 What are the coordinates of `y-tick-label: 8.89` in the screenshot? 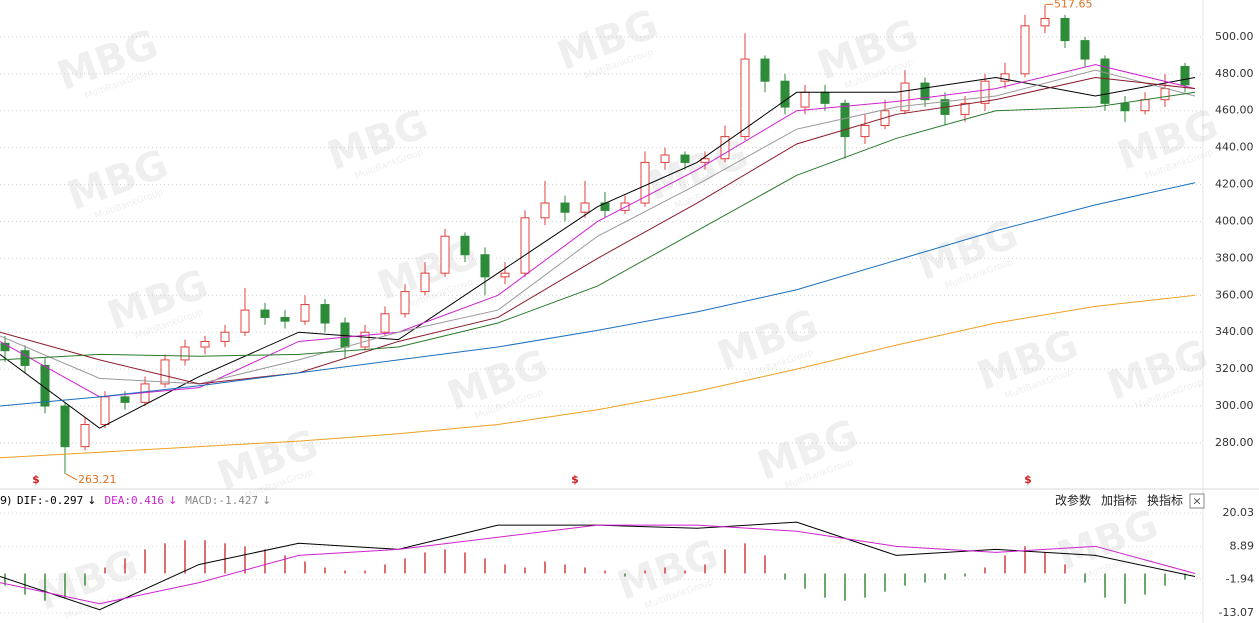 It's located at (1242, 546).